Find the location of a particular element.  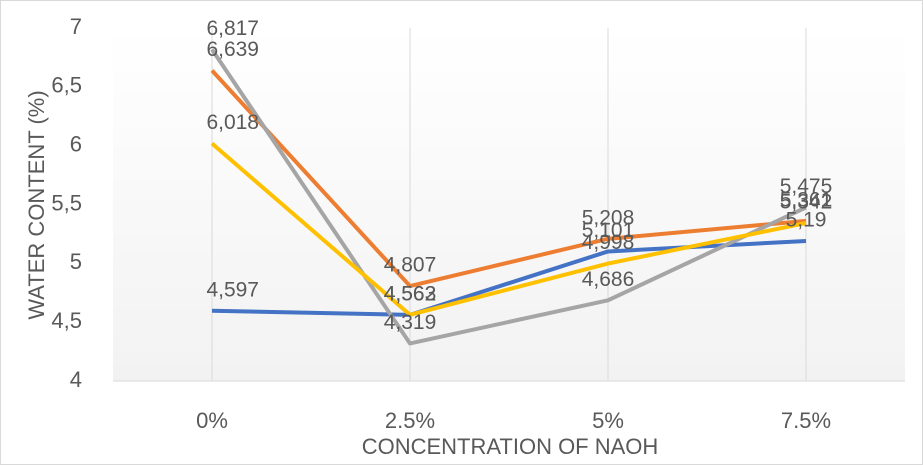

y-tick-label: 7 is located at coordinates (76, 26).